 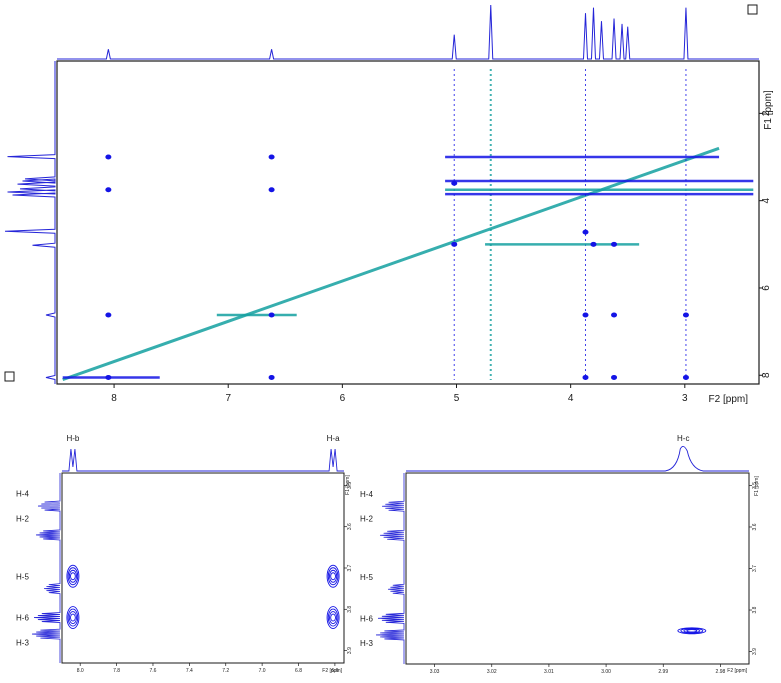 What do you see at coordinates (399, 394) in the screenshot?
I see `main-x-ticks: 8 7 6 5 4 3` at bounding box center [399, 394].